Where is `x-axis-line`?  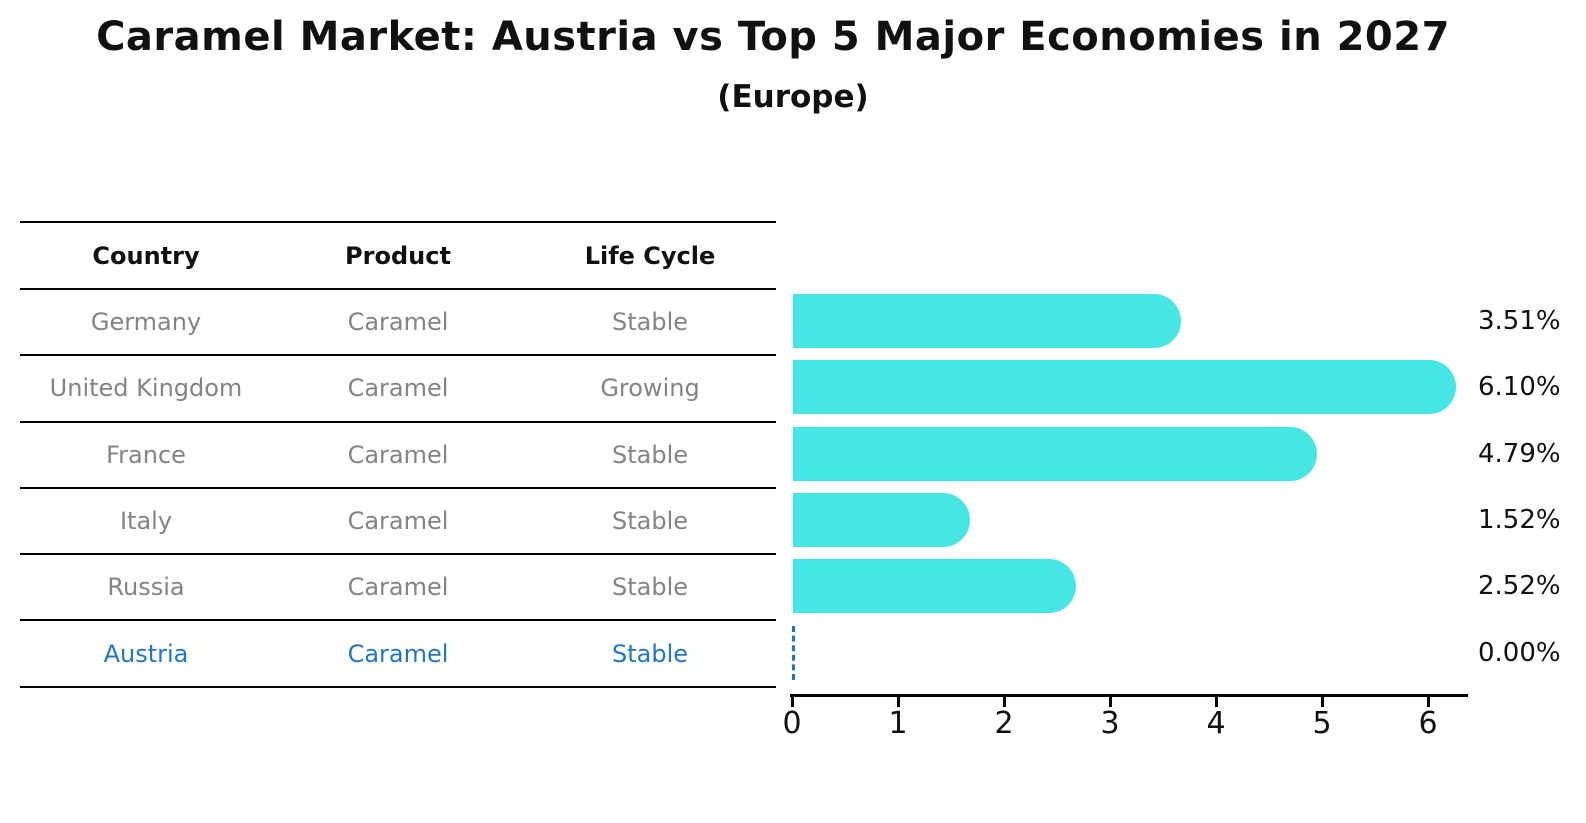 x-axis-line is located at coordinates (1129, 695).